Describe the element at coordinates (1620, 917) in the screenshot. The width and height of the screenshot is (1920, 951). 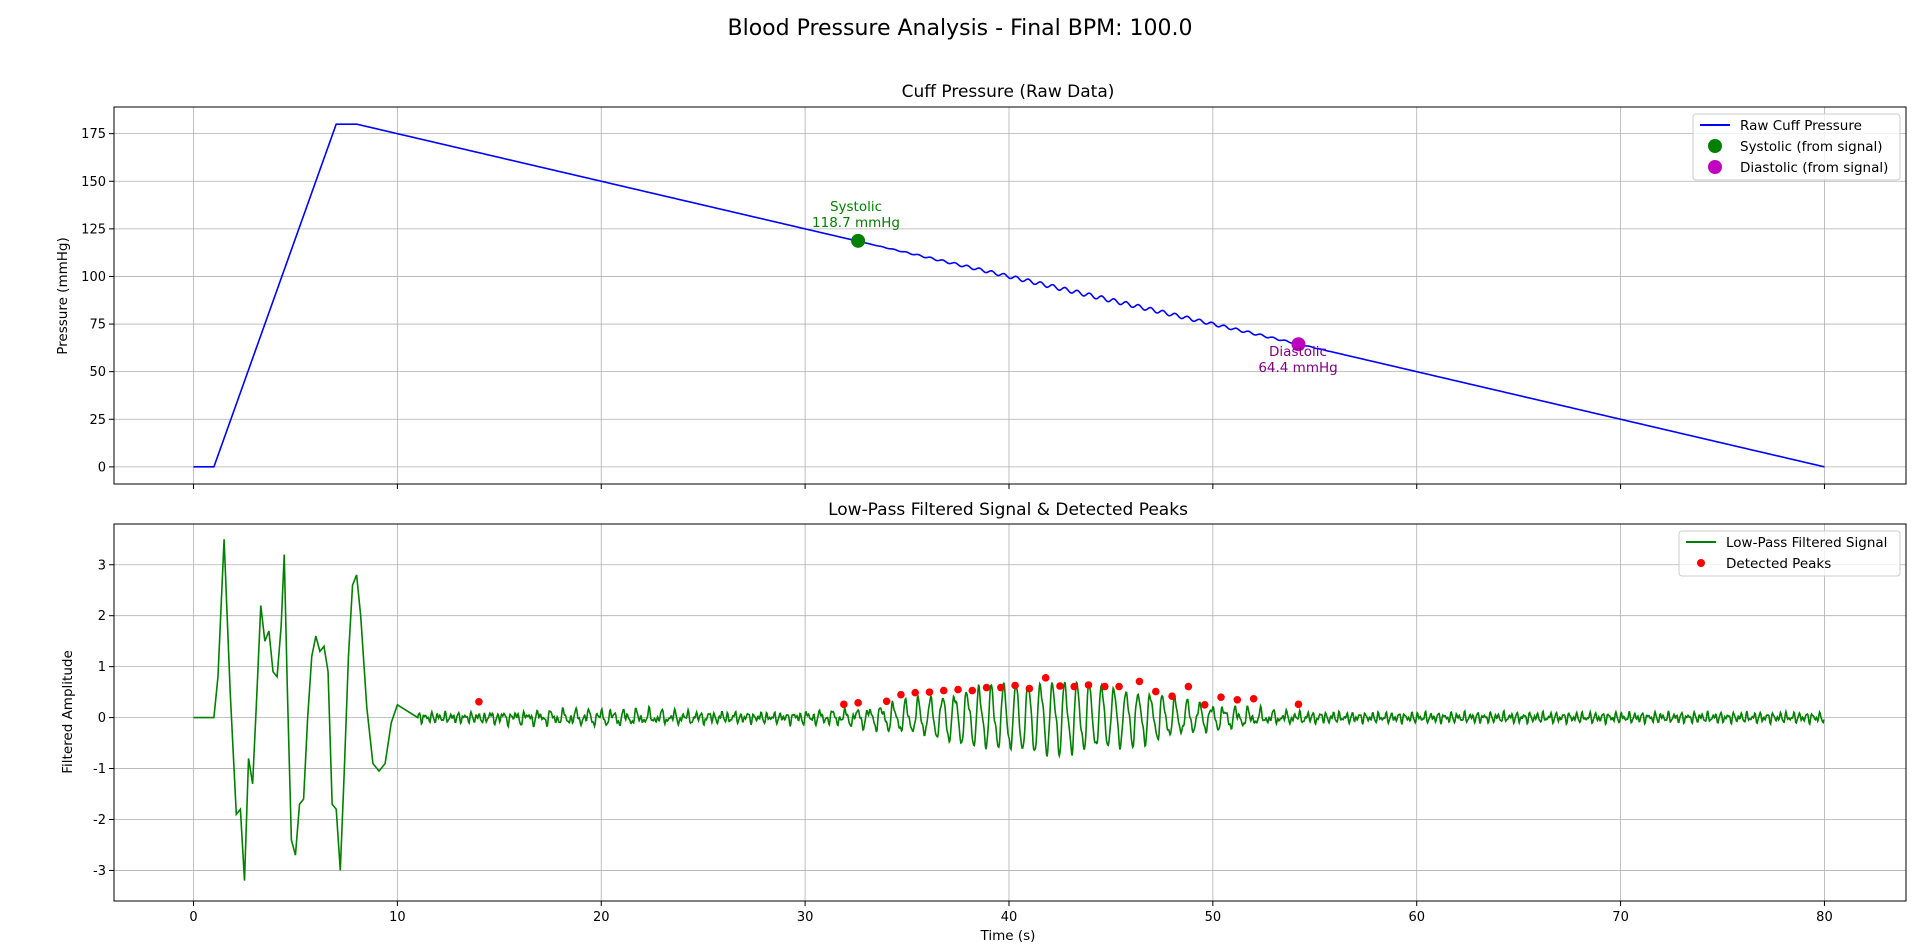
I see `x-tick-label: 70` at that location.